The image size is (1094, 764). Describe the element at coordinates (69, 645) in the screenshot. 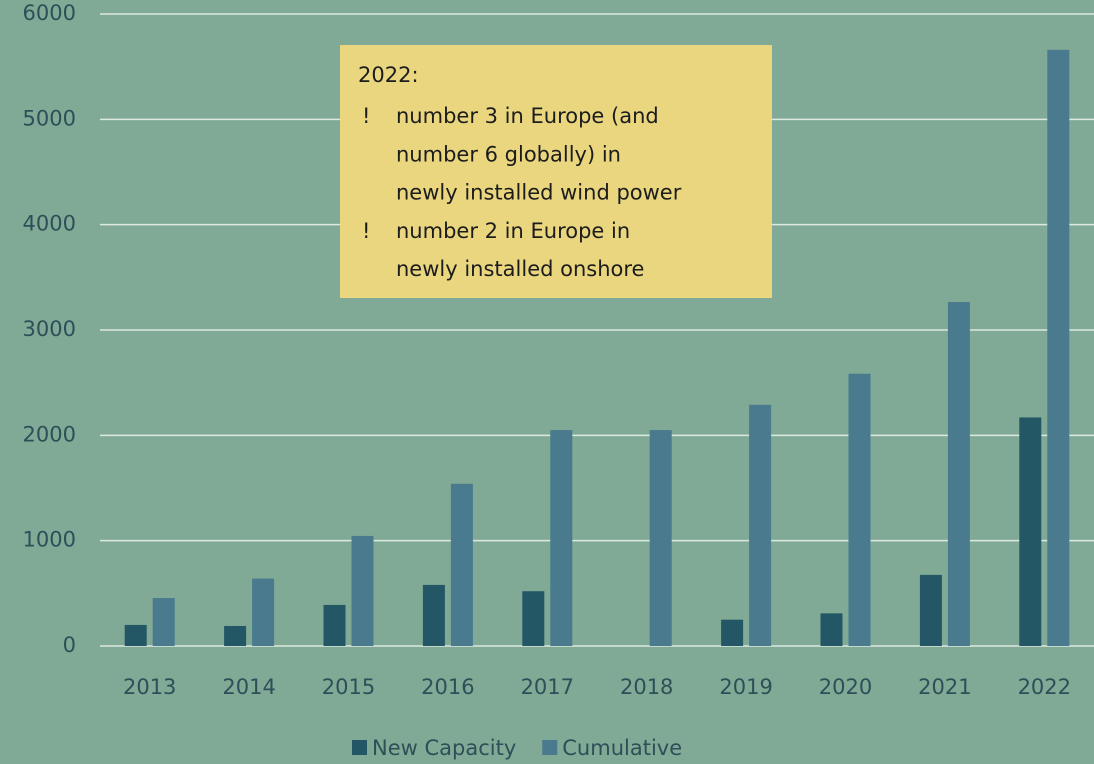

I see `y-tick-label: 0` at that location.